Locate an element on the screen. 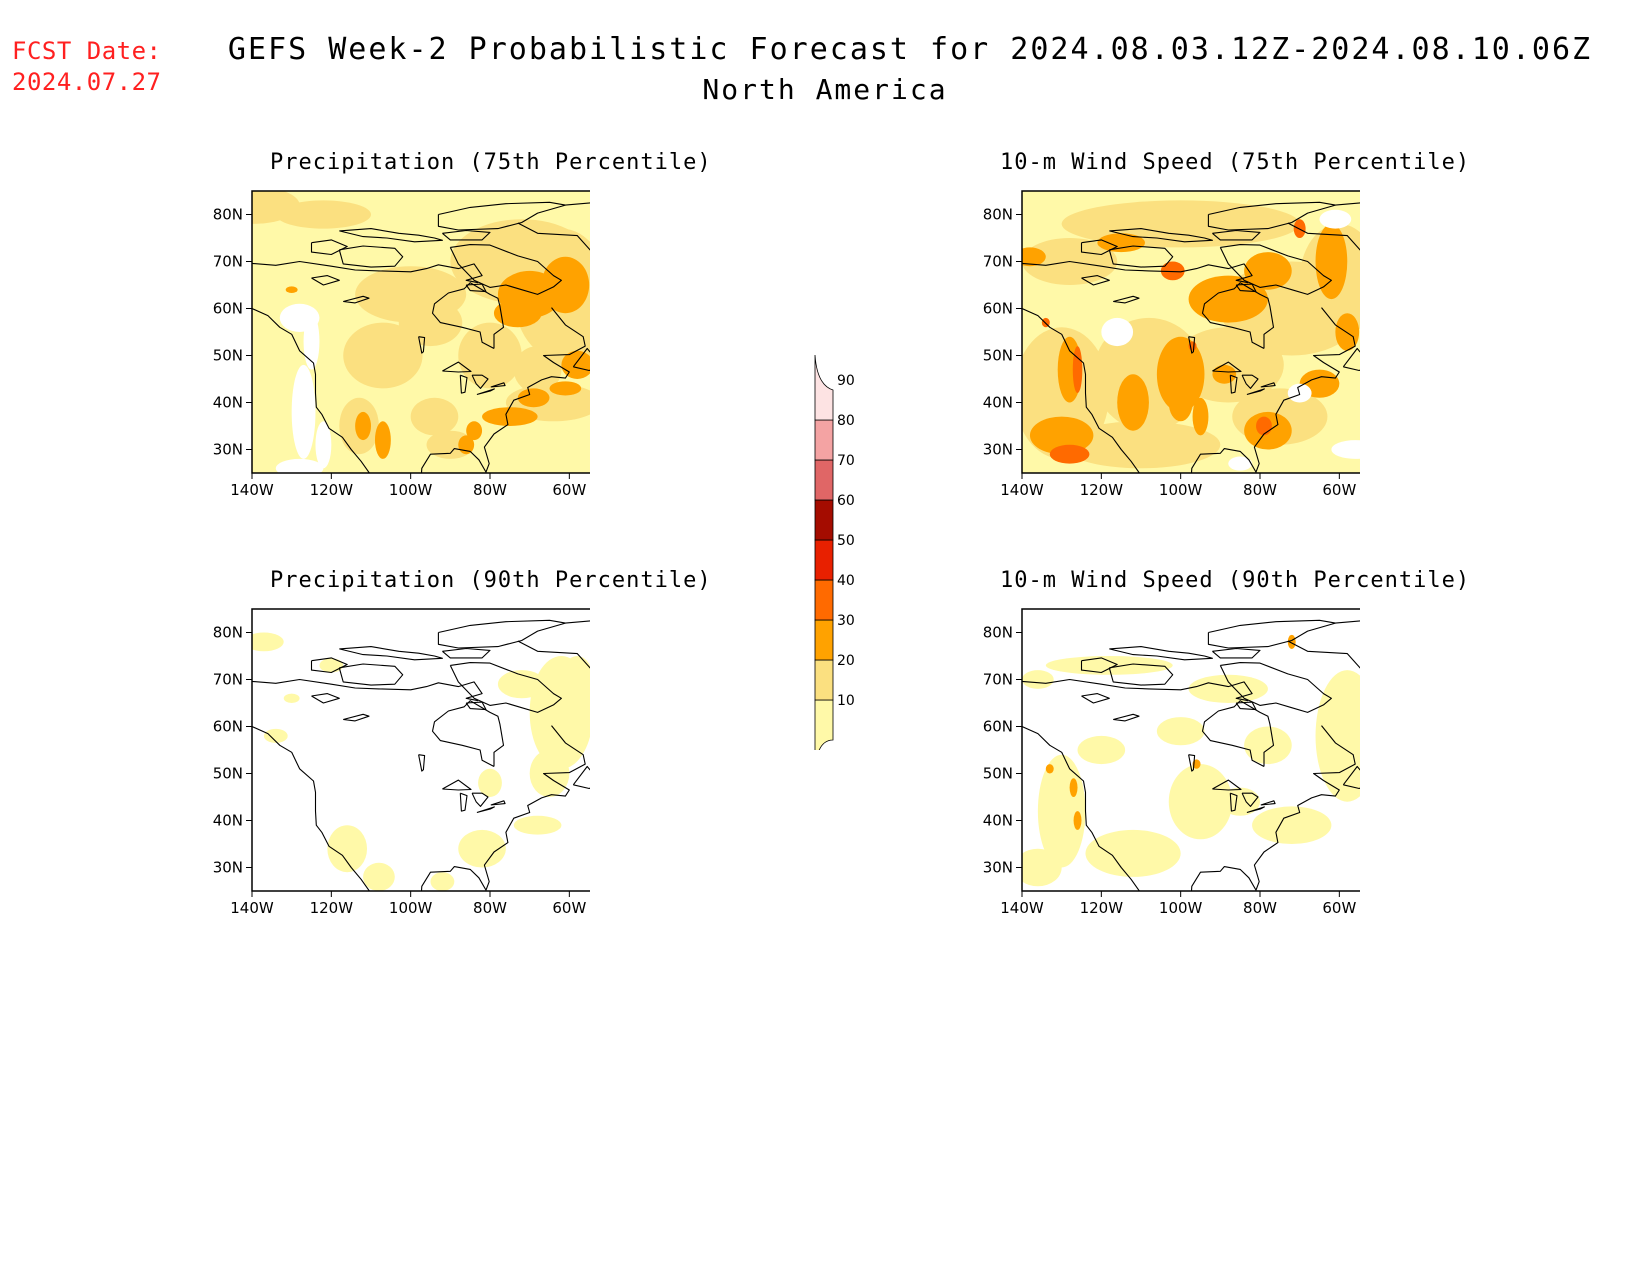 This screenshot has height=1275, width=1650. lon-label: 140W is located at coordinates (1022, 906).